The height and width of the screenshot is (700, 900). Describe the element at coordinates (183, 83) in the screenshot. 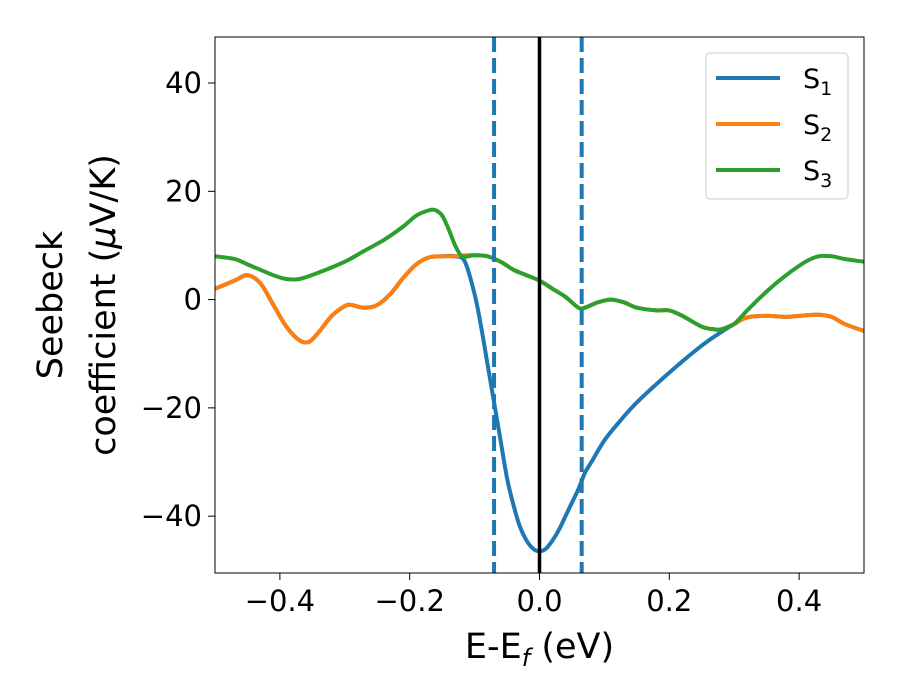

I see `y-tick-label: 40` at that location.